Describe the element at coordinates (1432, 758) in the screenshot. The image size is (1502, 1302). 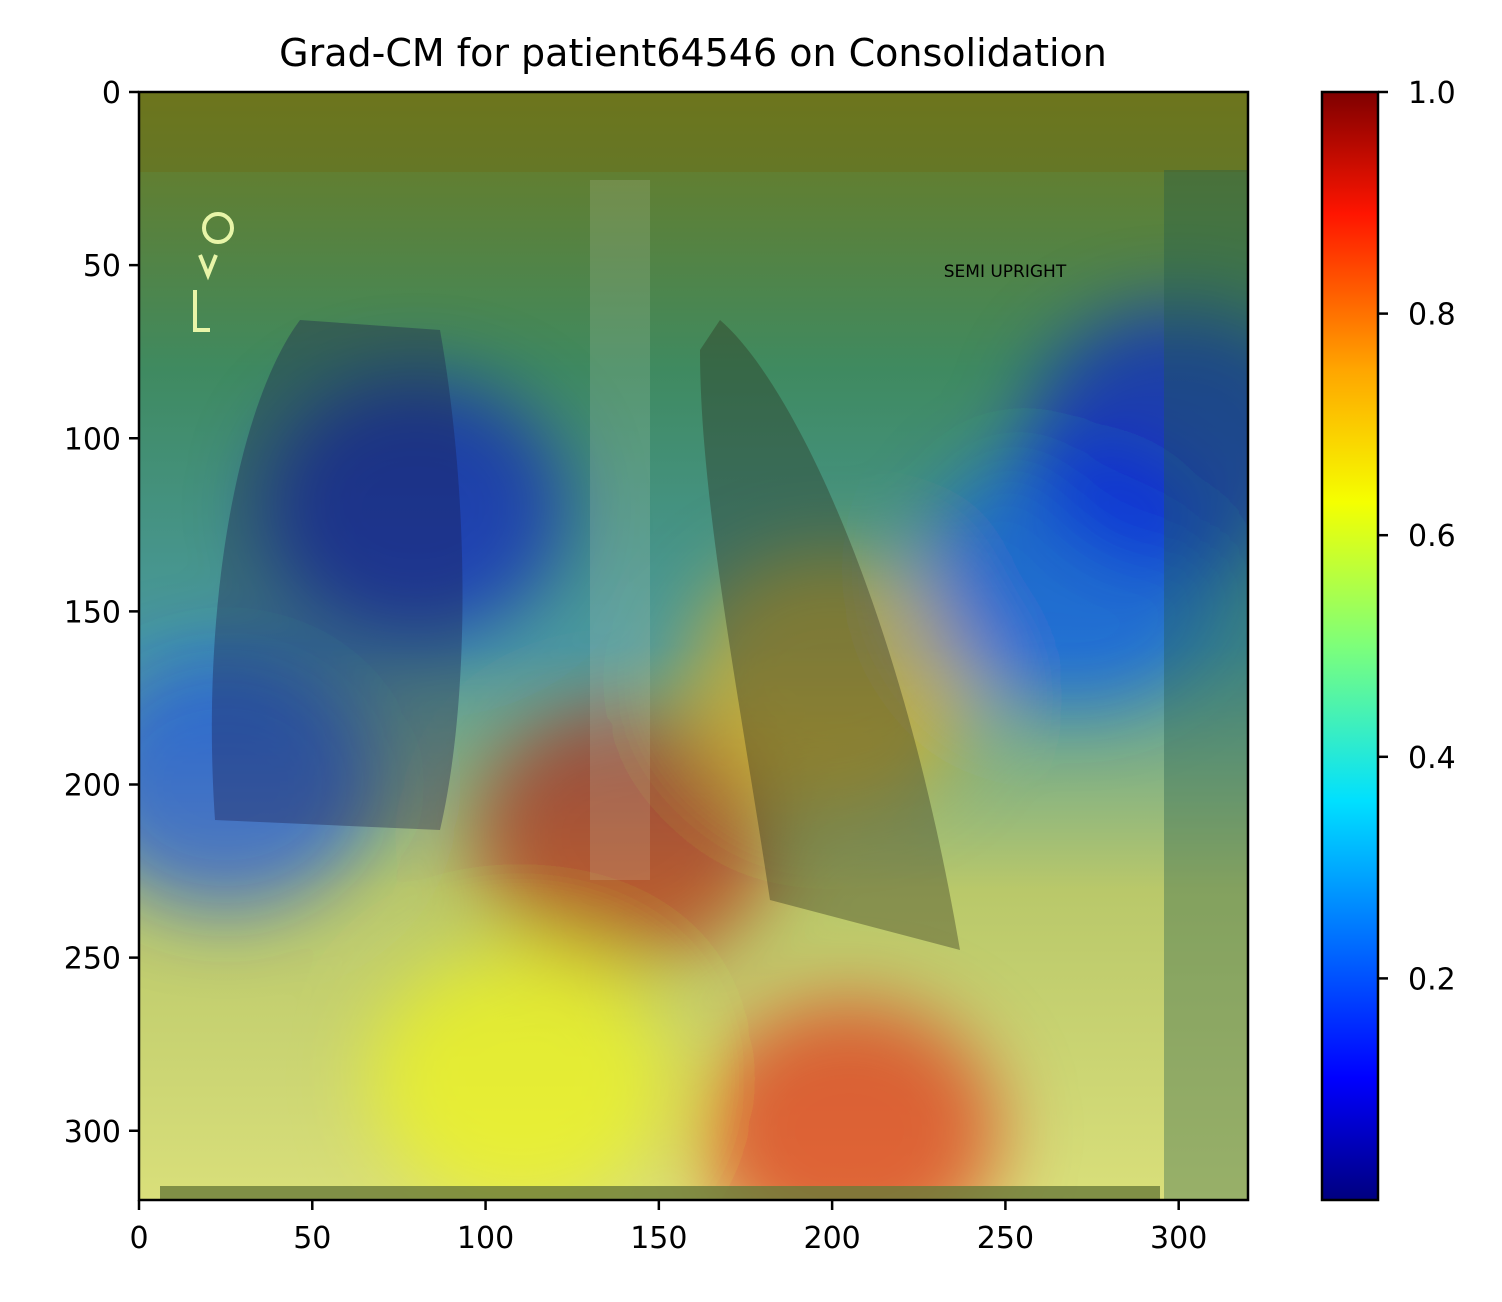
I see `colorbar-tick-label: 0.4` at that location.